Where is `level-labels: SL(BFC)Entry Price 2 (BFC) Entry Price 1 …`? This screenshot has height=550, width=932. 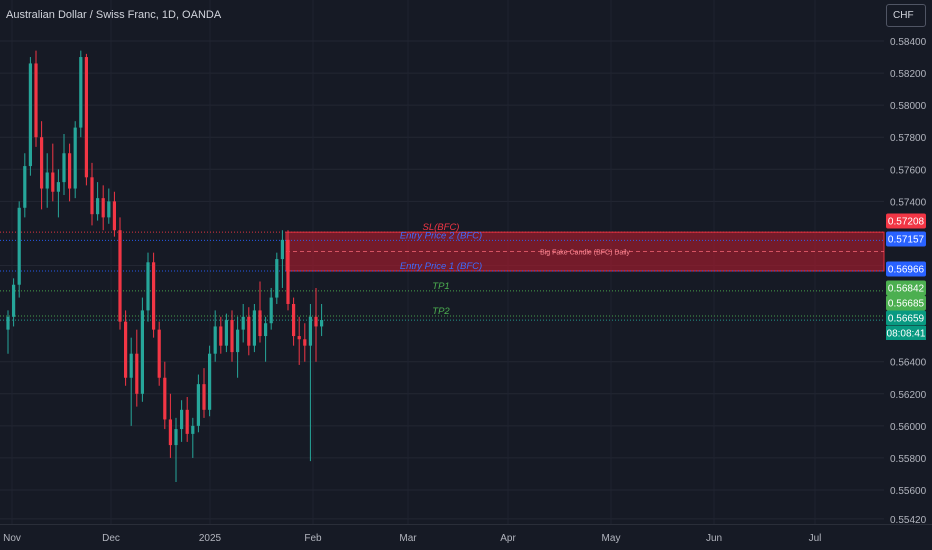 level-labels: SL(BFC)Entry Price 2 (BFC) Entry Price 1 … is located at coordinates (441, 269).